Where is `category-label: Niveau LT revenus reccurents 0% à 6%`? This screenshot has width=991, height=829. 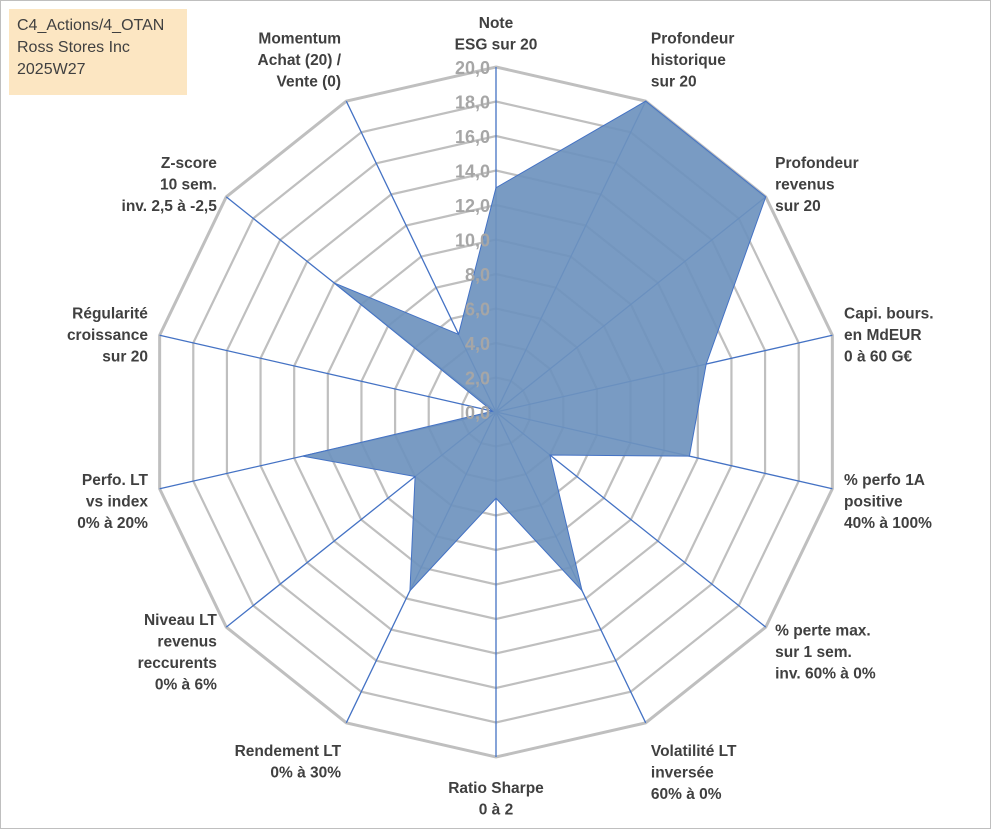 category-label: Niveau LT revenus reccurents 0% à 6% is located at coordinates (178, 653).